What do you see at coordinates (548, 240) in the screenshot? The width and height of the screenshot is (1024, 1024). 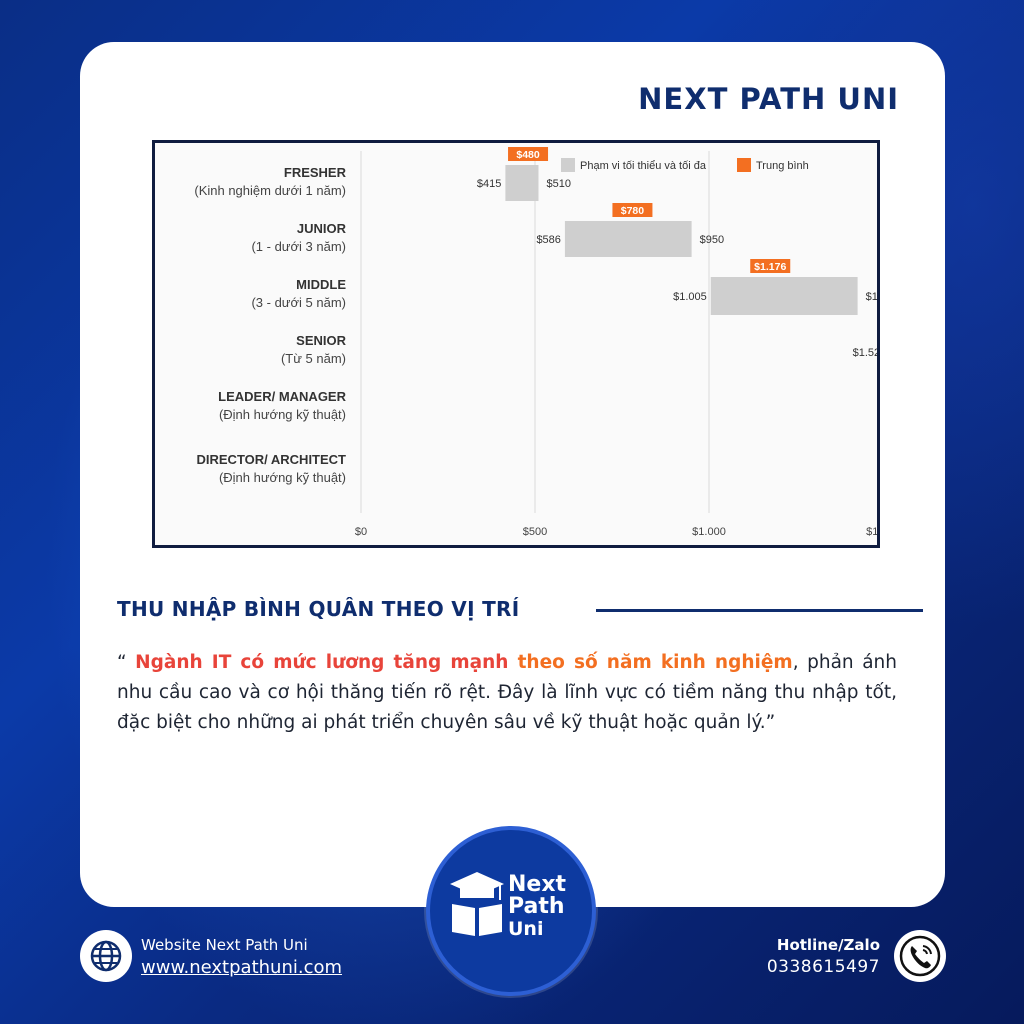 I see `min-label: $586` at bounding box center [548, 240].